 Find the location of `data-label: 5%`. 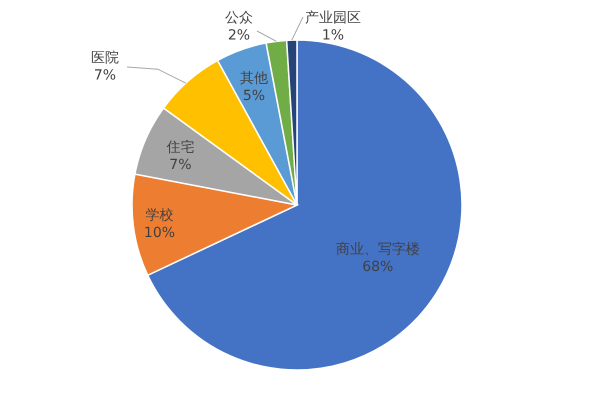

data-label: 5% is located at coordinates (254, 96).